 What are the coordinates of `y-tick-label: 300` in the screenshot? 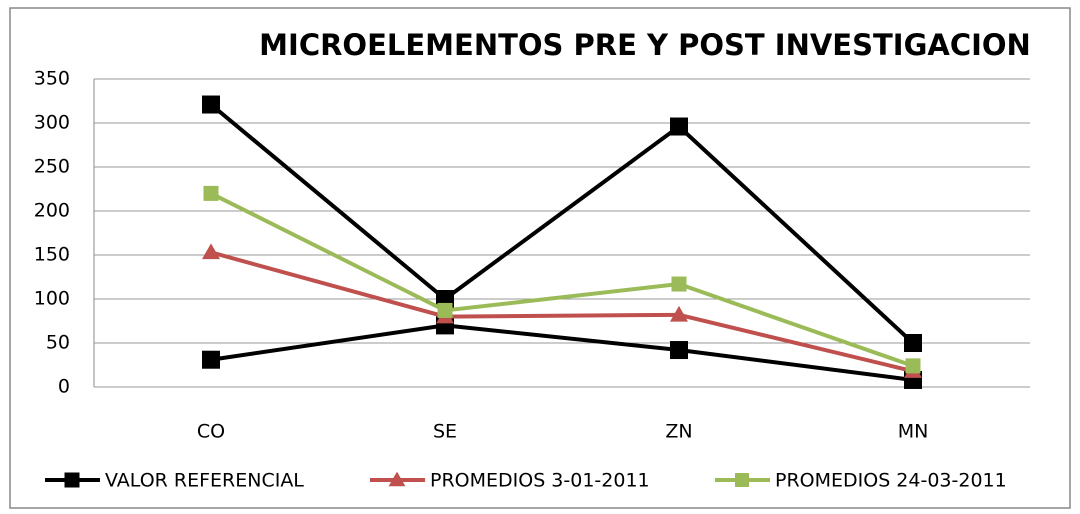 It's located at (52, 123).